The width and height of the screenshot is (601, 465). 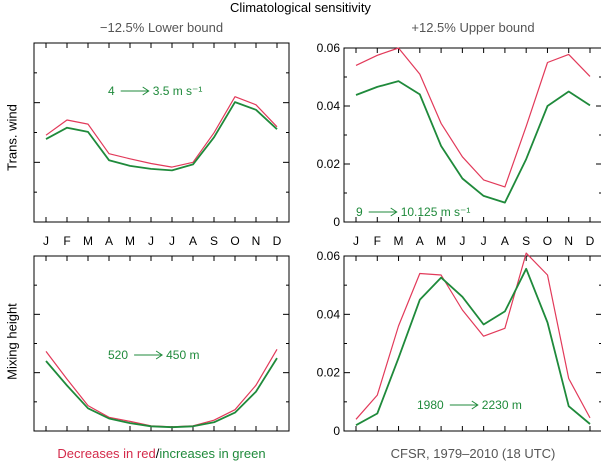 I want to click on trans-wind-upper-month-label: D, so click(x=590, y=241).